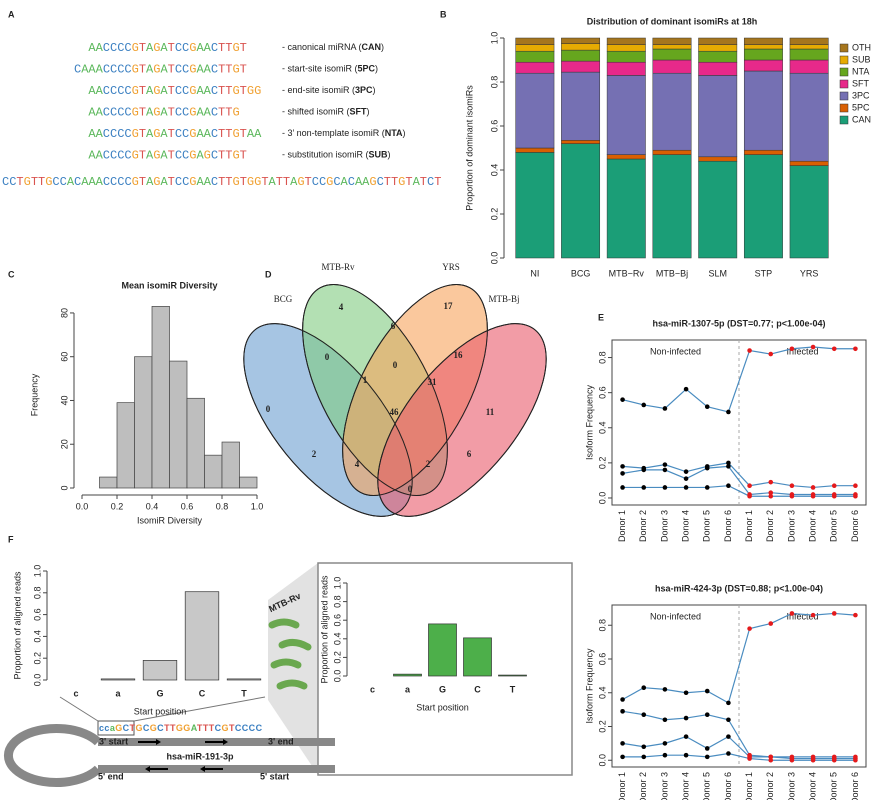 This screenshot has height=800, width=876. Describe the element at coordinates (802, 351) in the screenshot. I see `group-label: Infected` at that location.